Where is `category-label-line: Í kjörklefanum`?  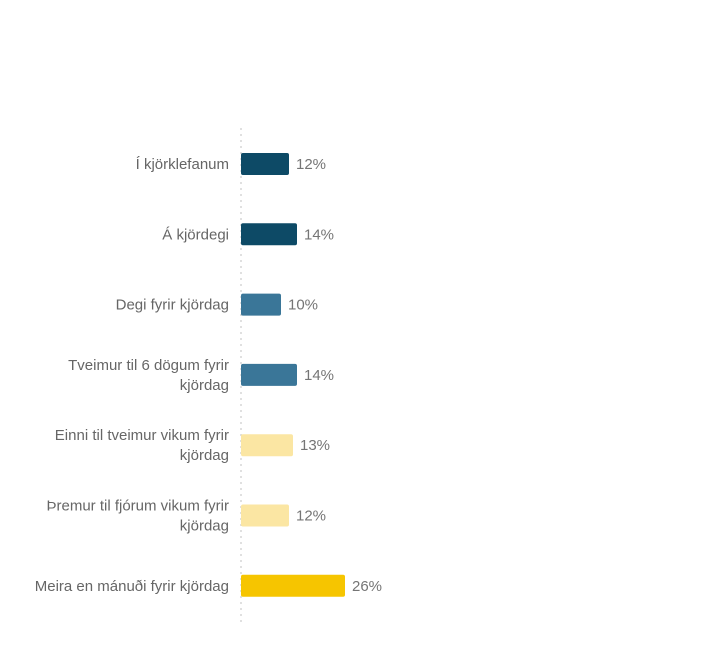
category-label-line: Í kjörklefanum is located at coordinates (182, 164).